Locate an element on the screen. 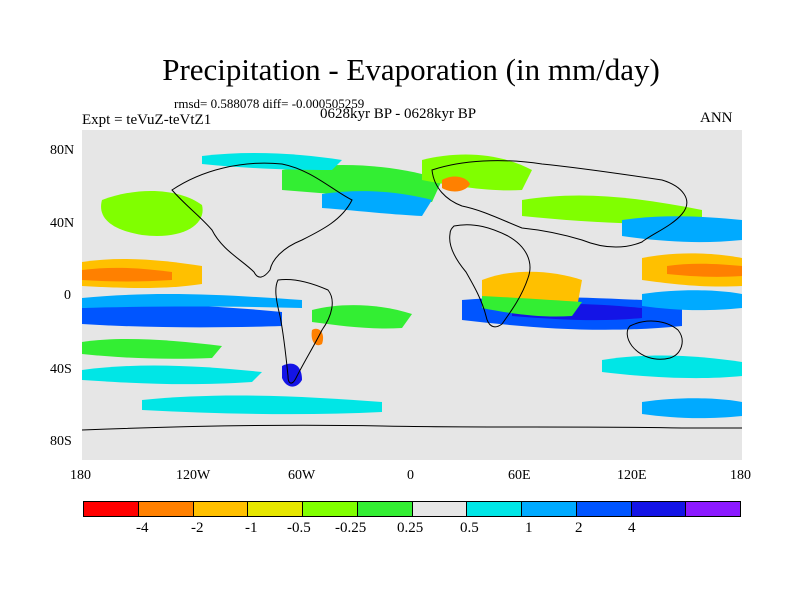 This screenshot has width=800, height=600. season-label: ANN is located at coordinates (716, 118).